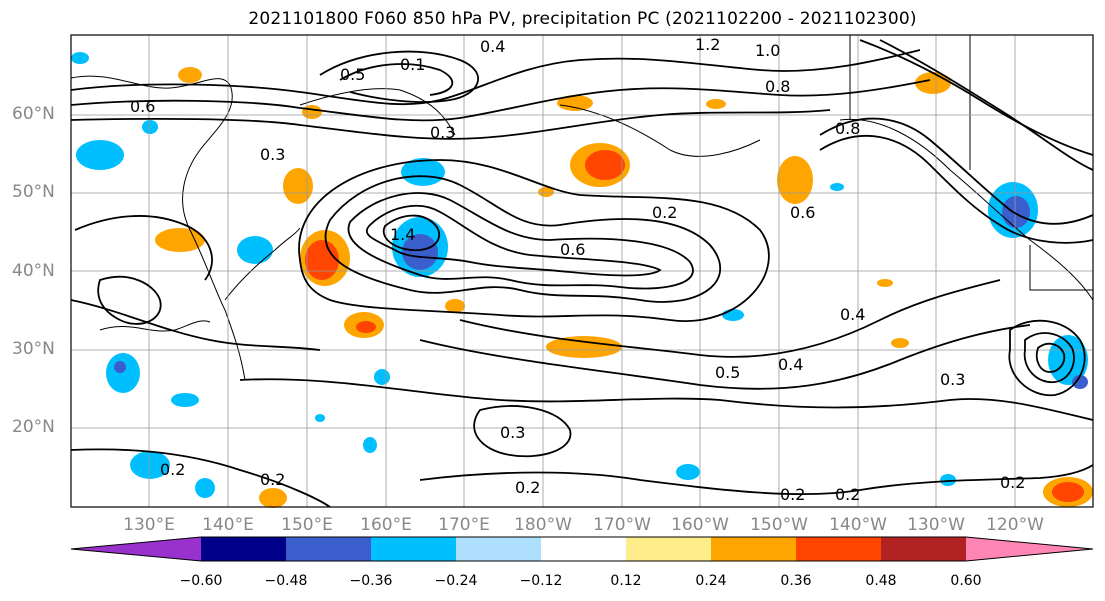 Image resolution: width=1105 pixels, height=601 pixels. I want to click on colorbar-tick-label: 0.48, so click(881, 581).